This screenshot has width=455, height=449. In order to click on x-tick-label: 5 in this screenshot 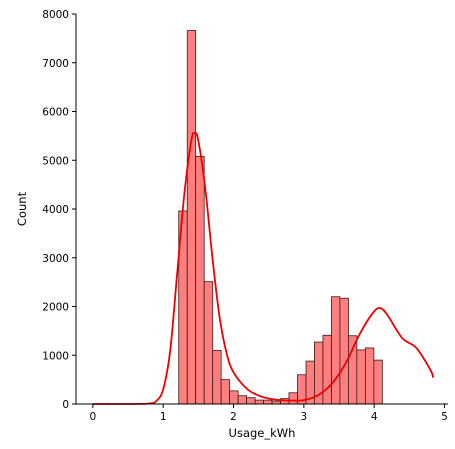, I will do `click(444, 417)`.